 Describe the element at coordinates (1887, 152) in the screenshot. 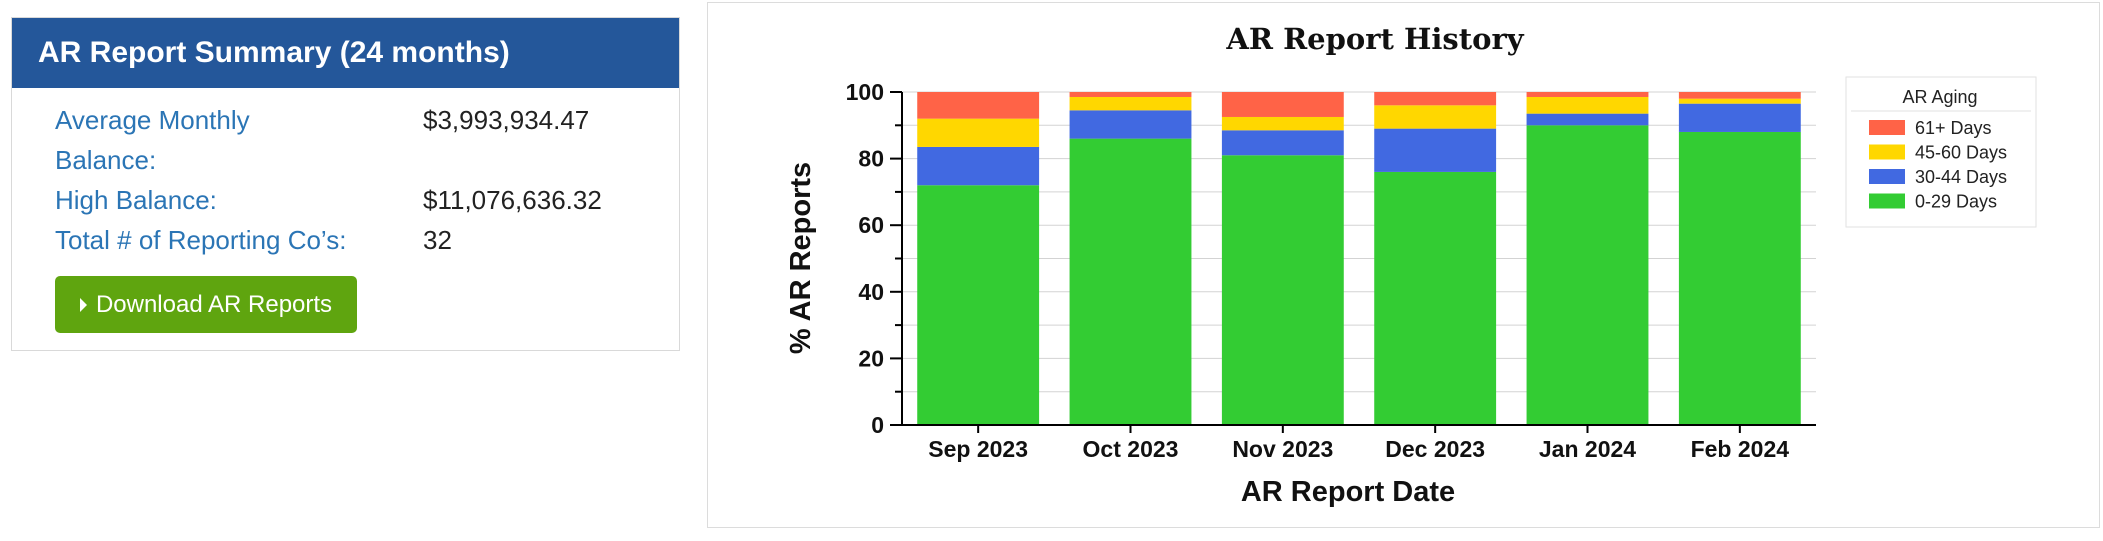

I see `legend-swatch-45-60-days` at that location.